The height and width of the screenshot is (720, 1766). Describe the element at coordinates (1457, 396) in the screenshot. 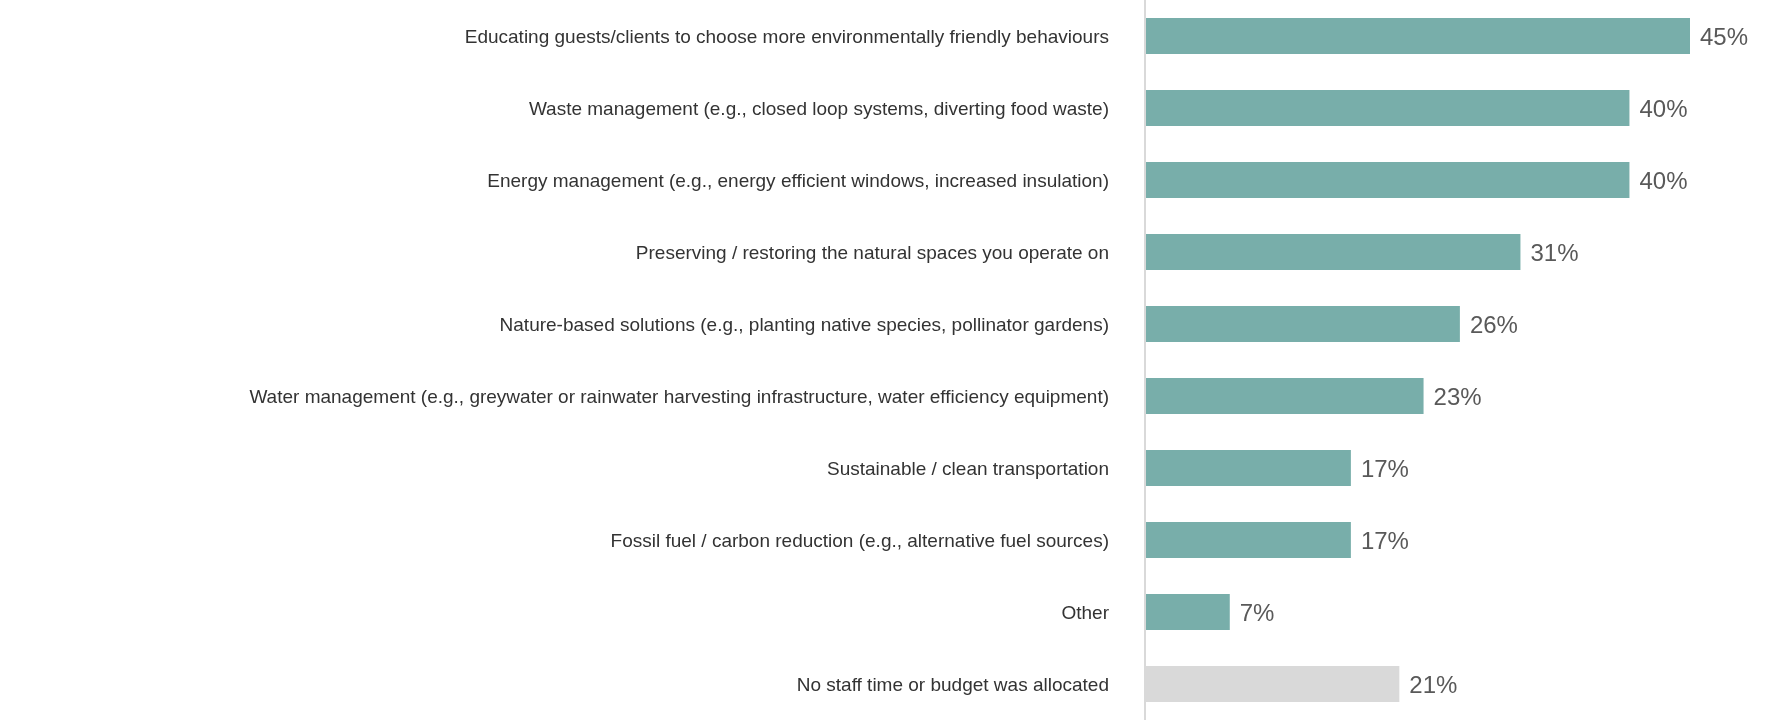

I see `data-label: 23%` at that location.